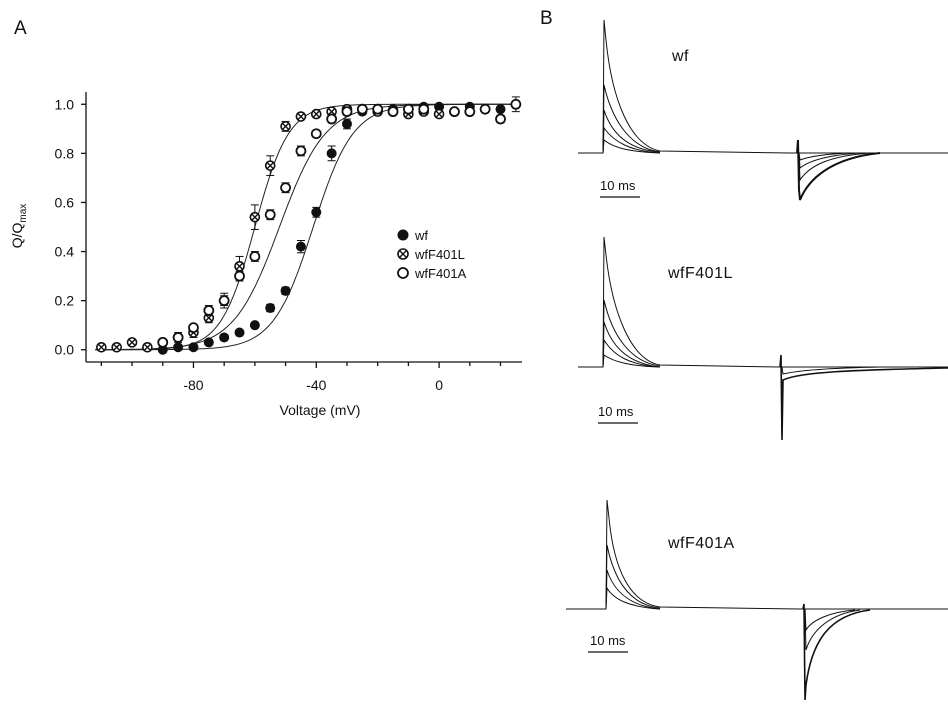  Describe the element at coordinates (316, 385) in the screenshot. I see `x-tick-label: -40` at that location.